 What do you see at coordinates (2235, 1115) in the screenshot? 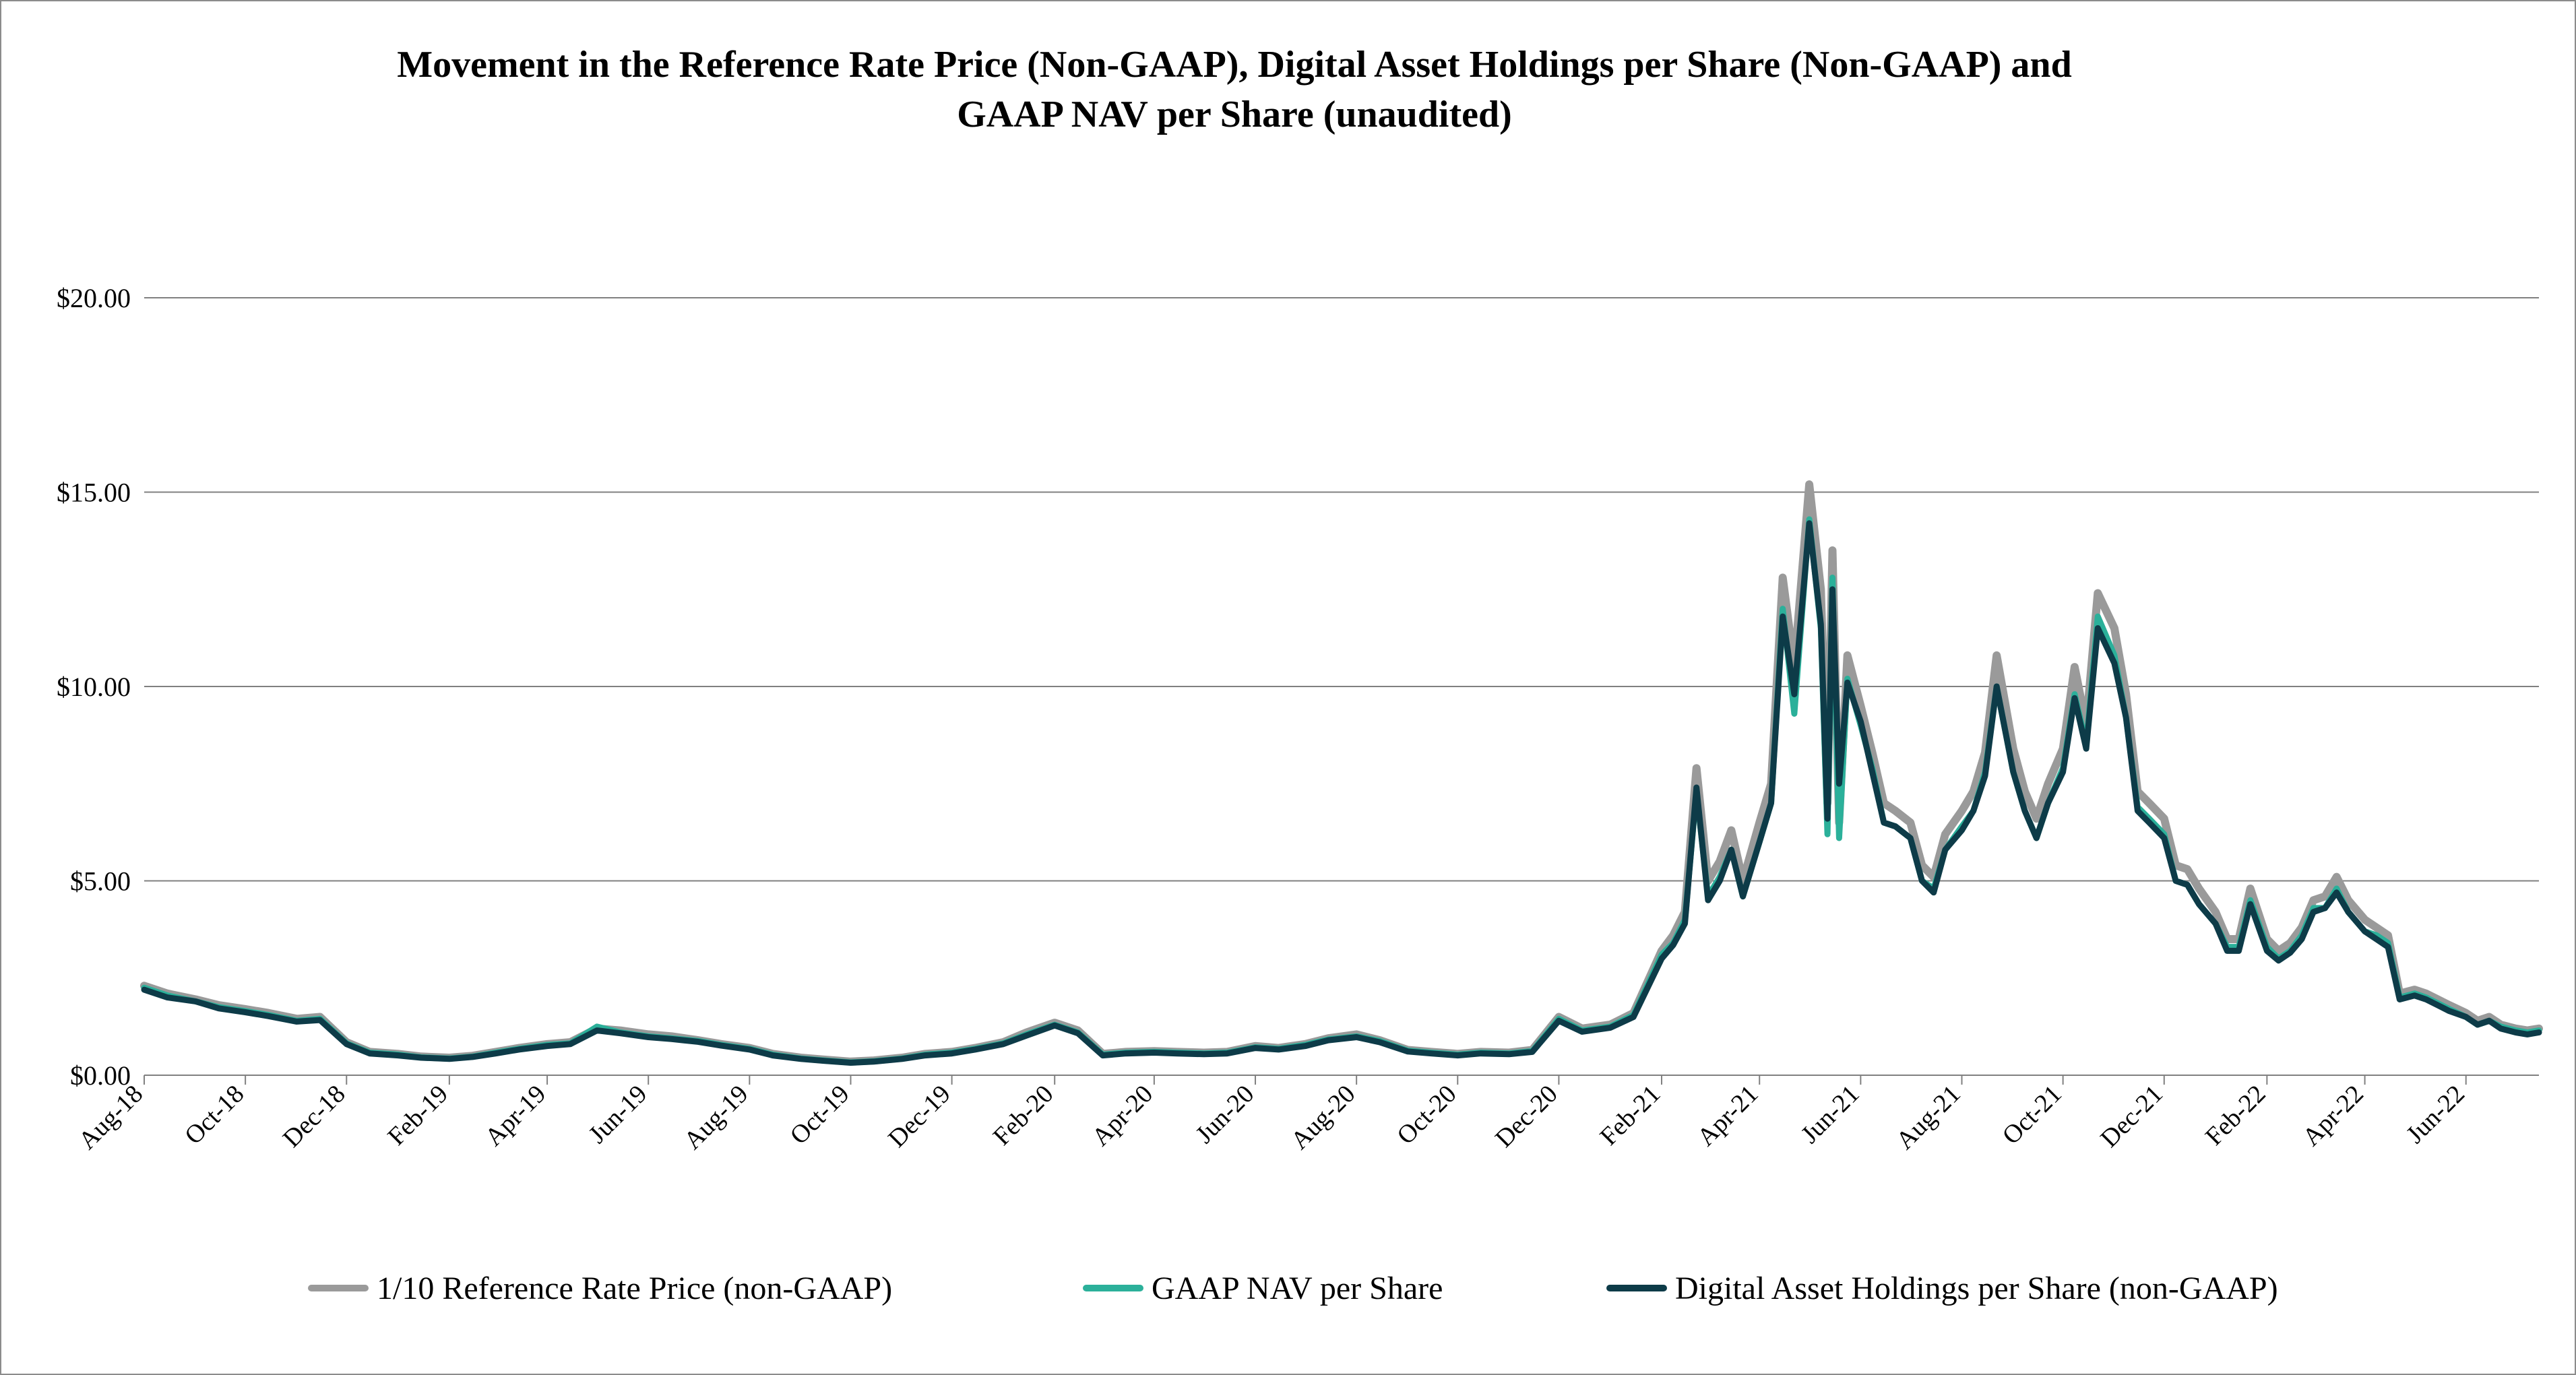
I see `x-tick-label: Feb-22` at bounding box center [2235, 1115].